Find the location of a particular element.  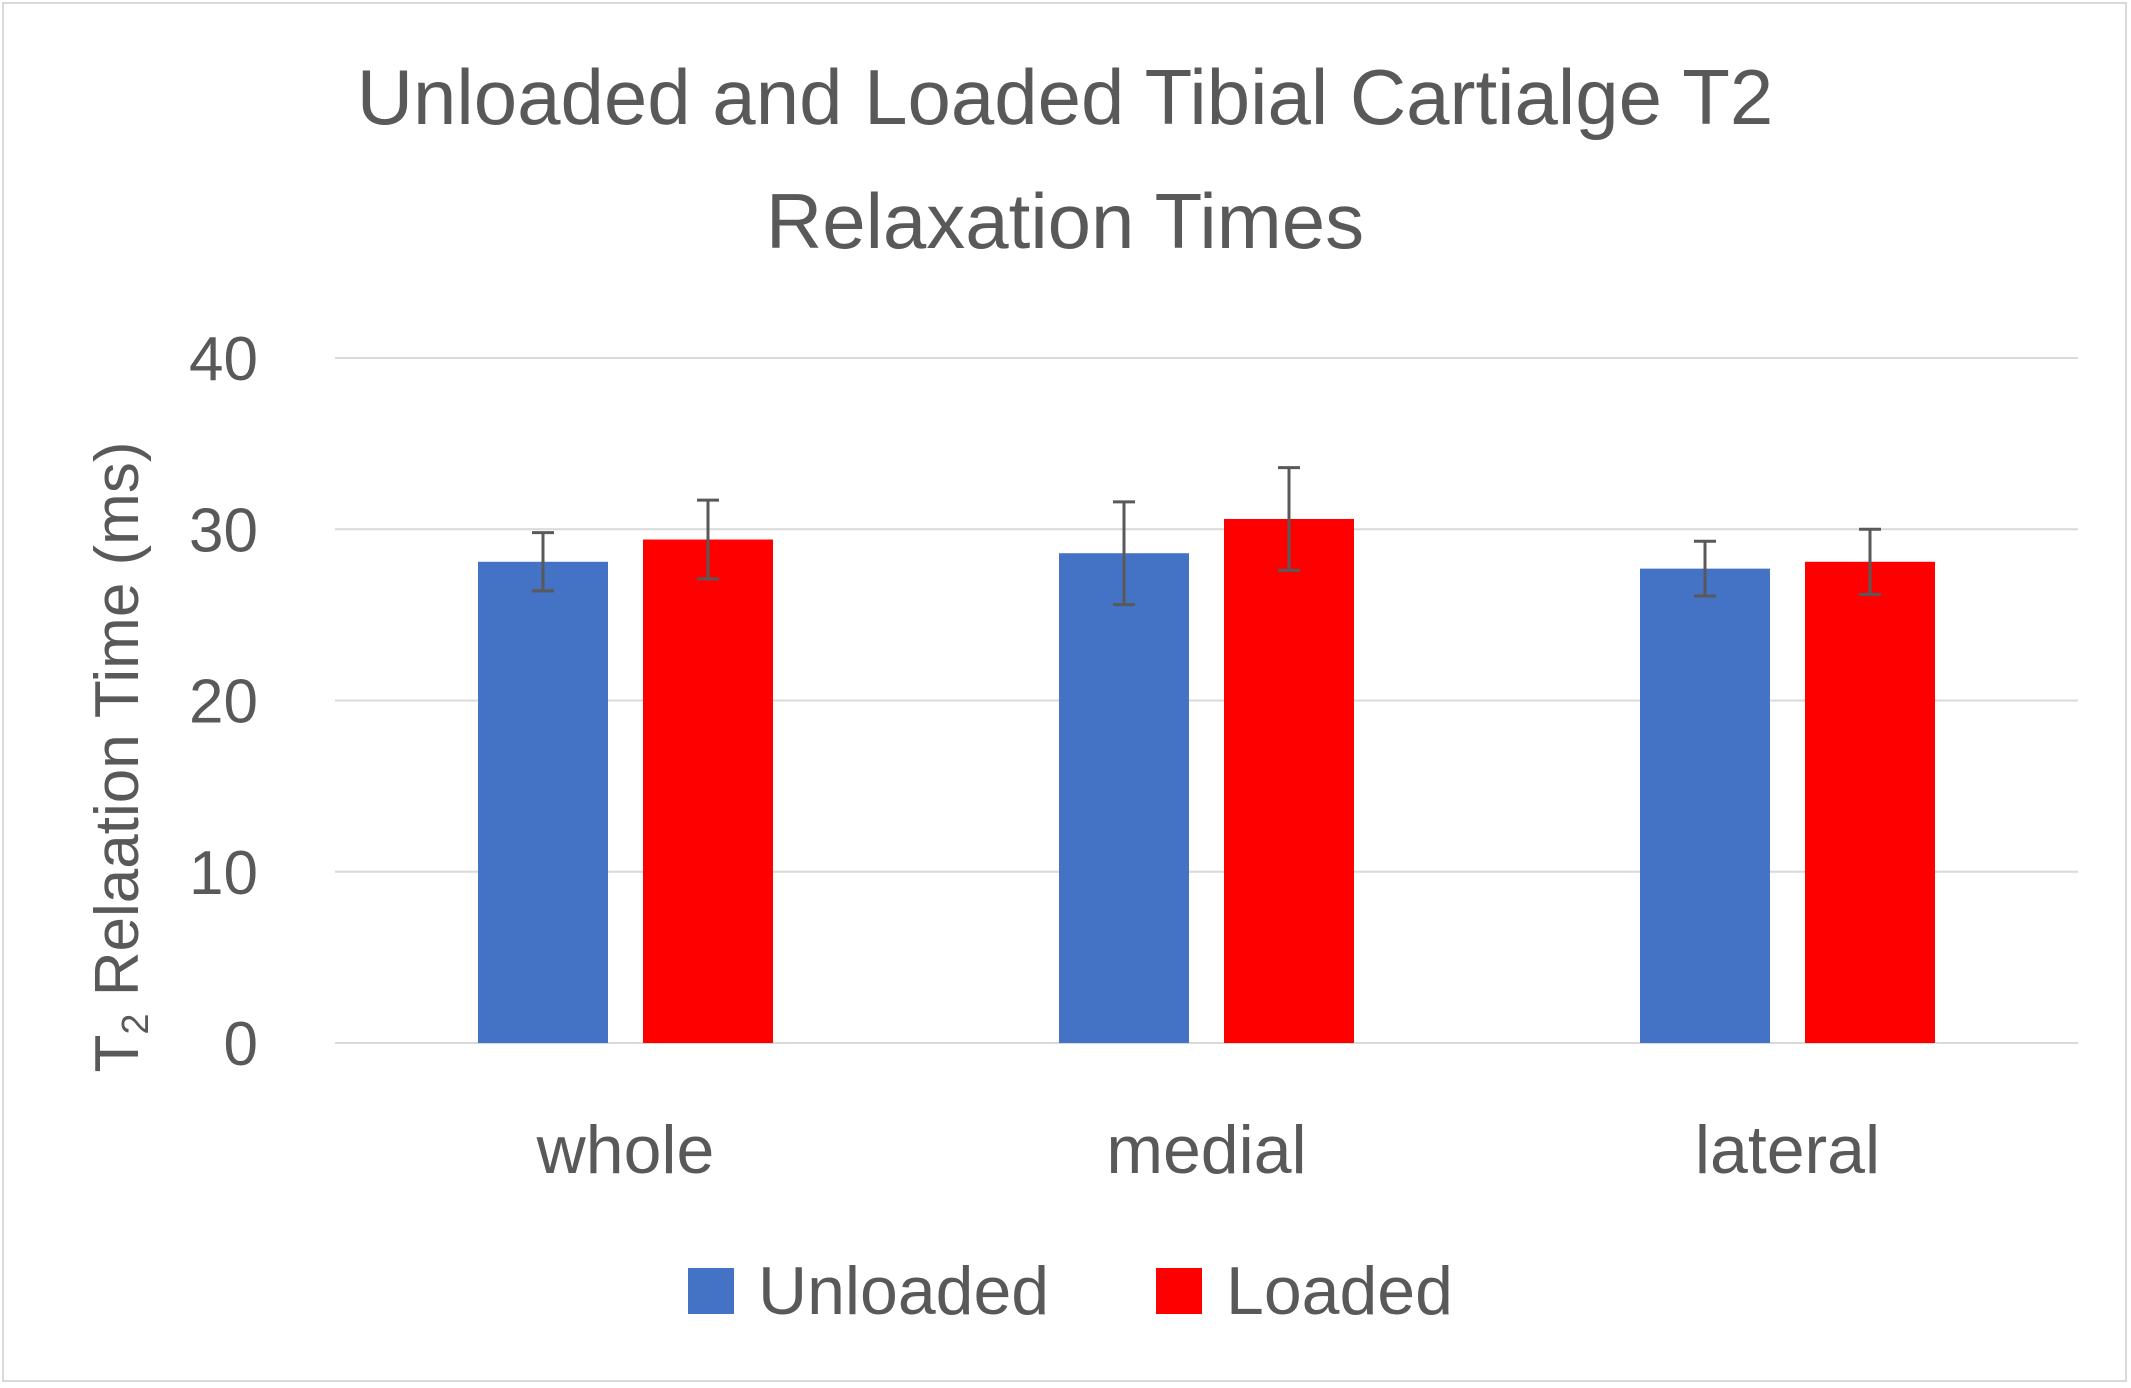

error-bar-loaded-lateral is located at coordinates (1870, 561).